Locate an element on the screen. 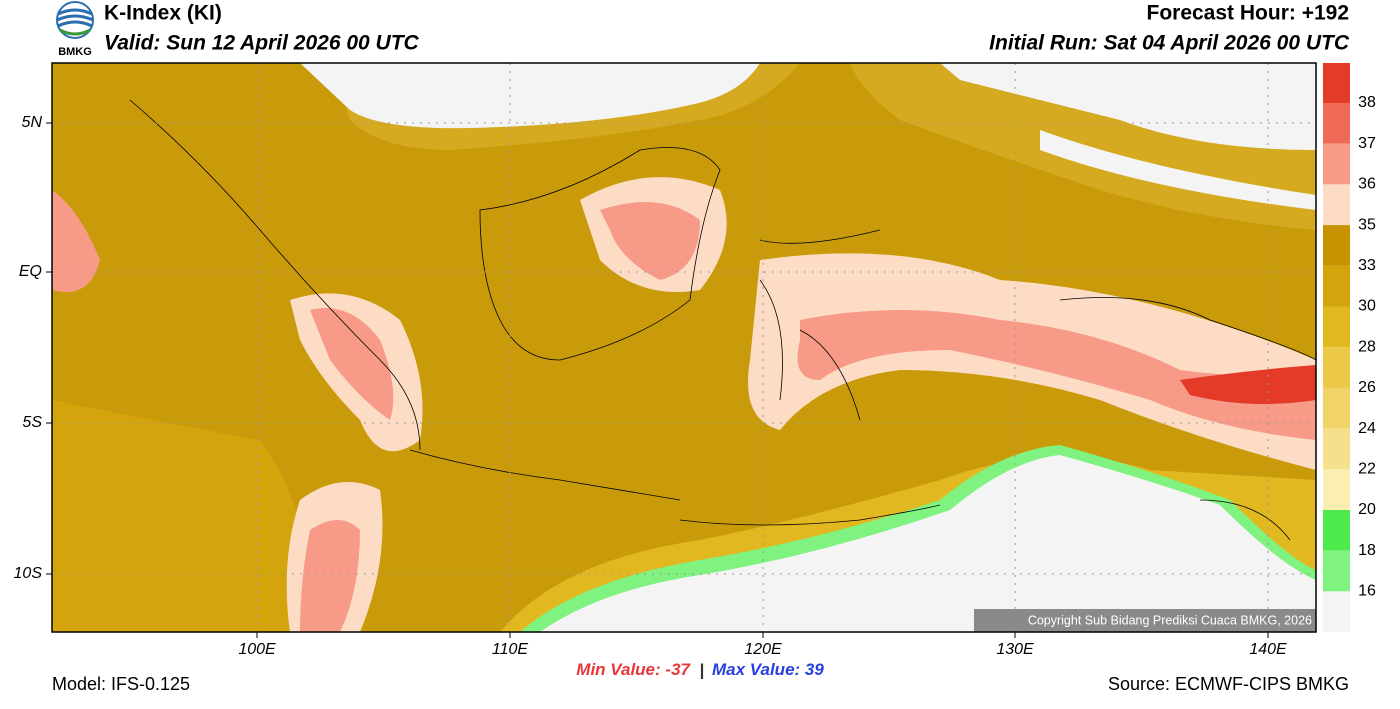 The image size is (1400, 709). colorbar-label: 33 is located at coordinates (1367, 265).